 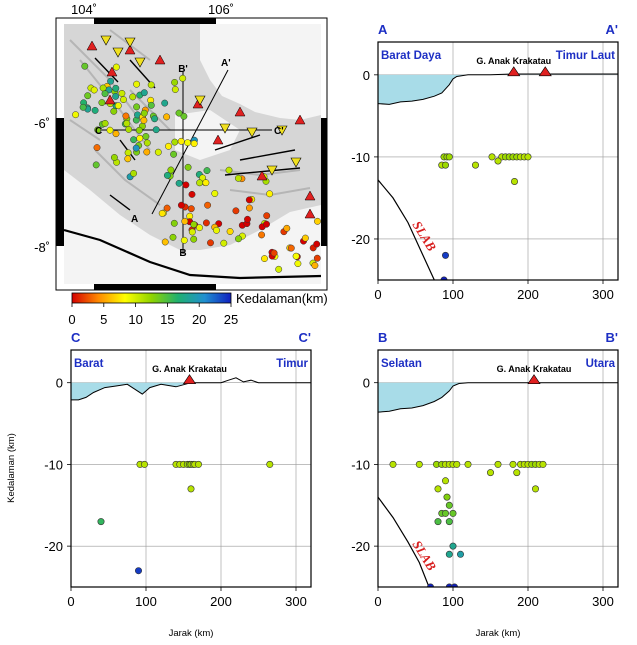 What do you see at coordinates (191, 633) in the screenshot?
I see `x-axis-title-c: Jarak (km)` at bounding box center [191, 633].